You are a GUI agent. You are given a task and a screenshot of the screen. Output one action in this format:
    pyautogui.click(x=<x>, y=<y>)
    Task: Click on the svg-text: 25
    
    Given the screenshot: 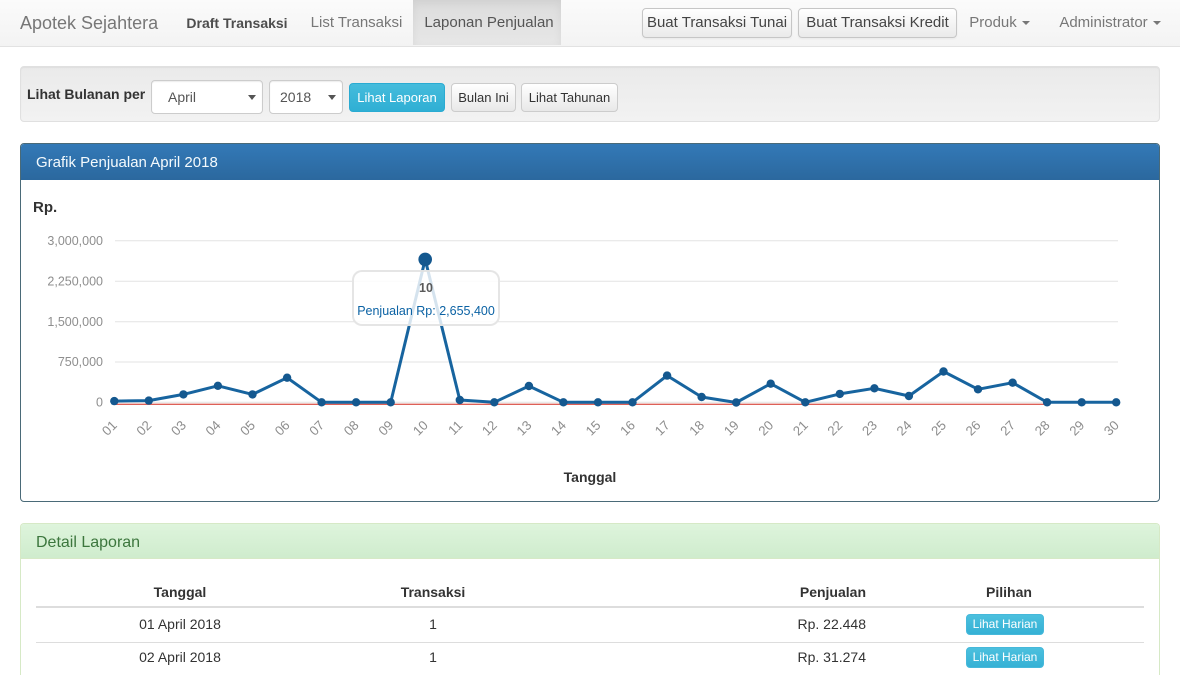 What is the action you would take?
    pyautogui.click(x=938, y=428)
    